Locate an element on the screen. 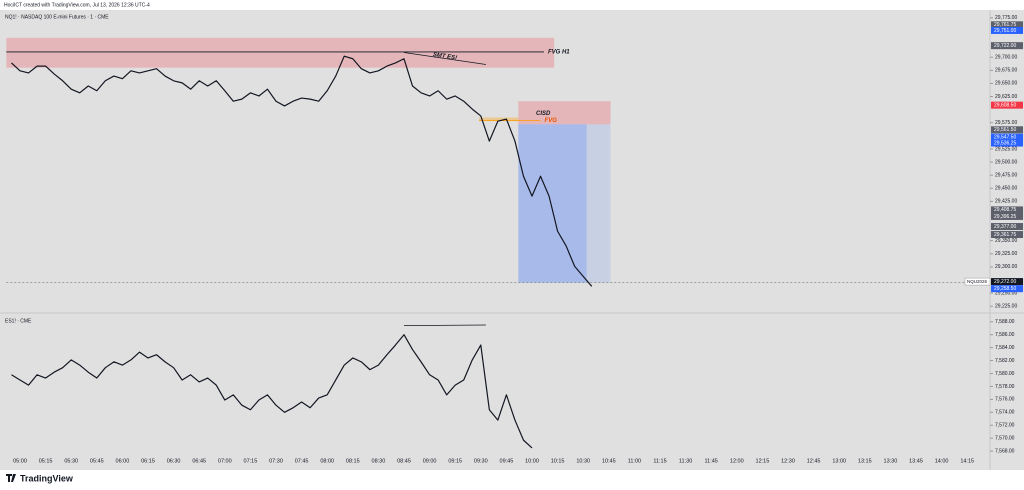 Image resolution: width=1024 pixels, height=490 pixels. y-tick-label: 29,425.00 is located at coordinates (1006, 202).